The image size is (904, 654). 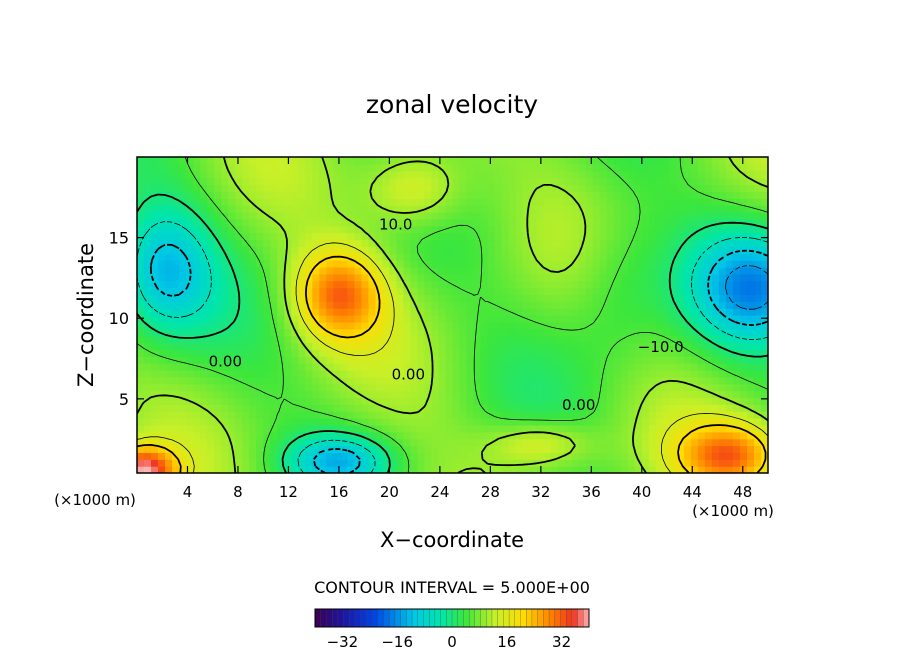 What do you see at coordinates (452, 618) in the screenshot?
I see `colorbar` at bounding box center [452, 618].